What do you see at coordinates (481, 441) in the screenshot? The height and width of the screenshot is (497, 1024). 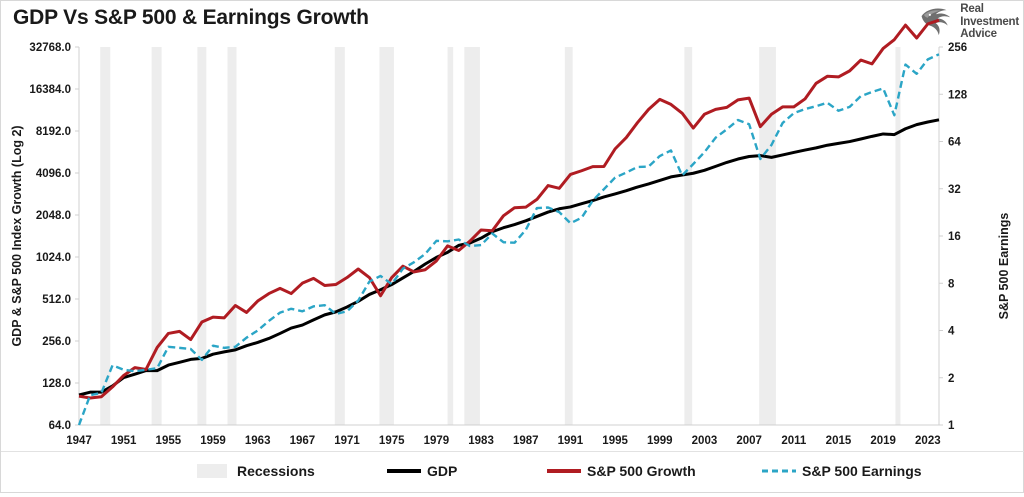 I see `x-tick-label: 1983` at bounding box center [481, 441].